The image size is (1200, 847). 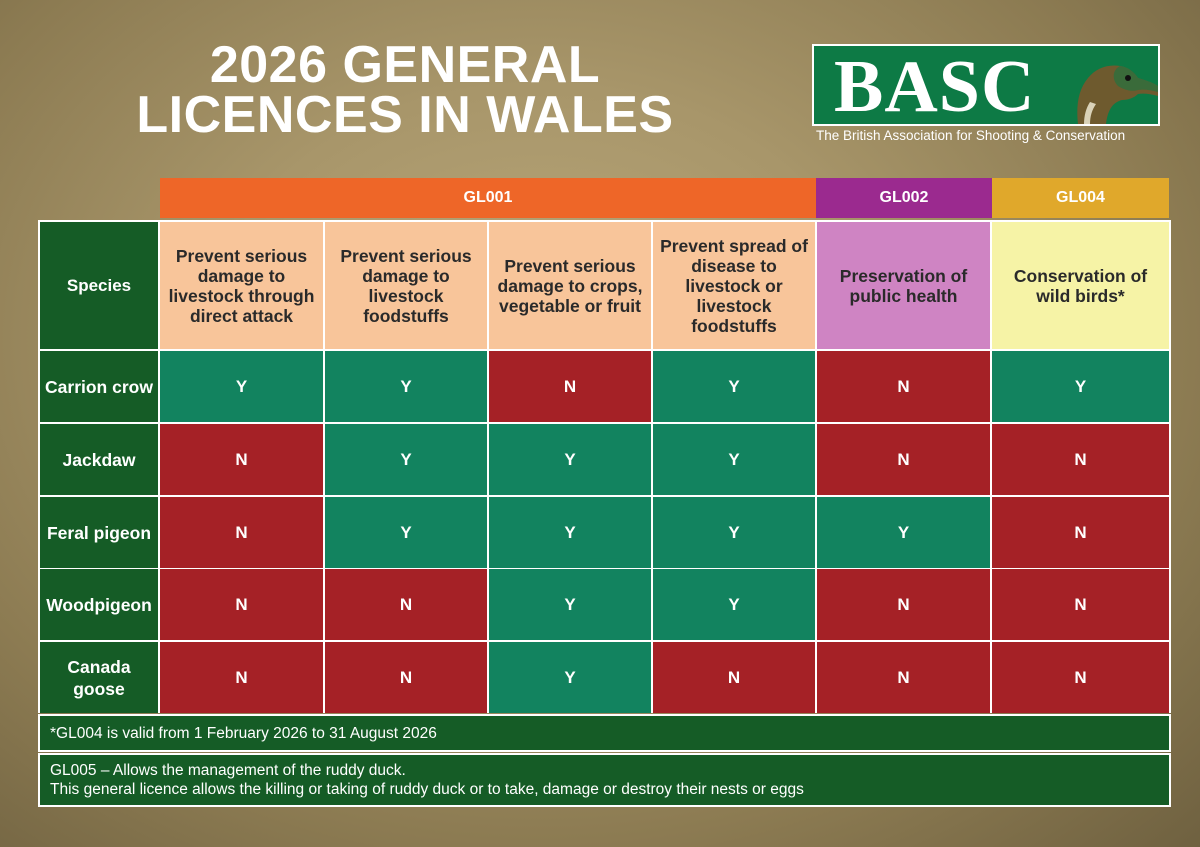 I want to click on logo-box: BASC, so click(x=986, y=85).